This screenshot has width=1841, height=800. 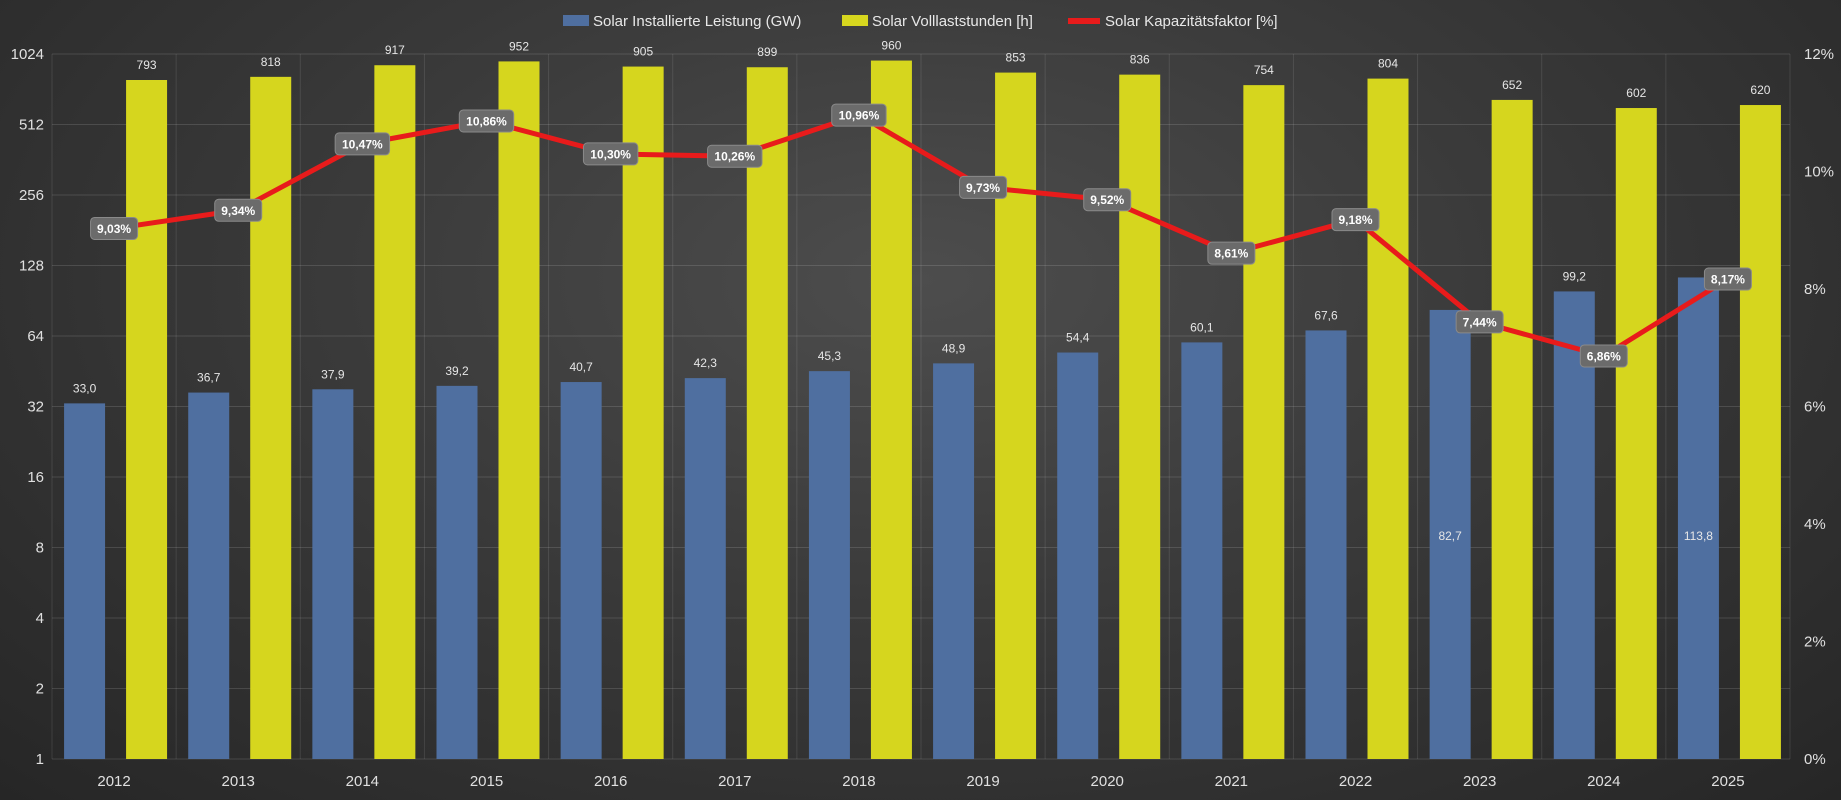 What do you see at coordinates (486, 781) in the screenshot?
I see `x-tick-label: 2015` at bounding box center [486, 781].